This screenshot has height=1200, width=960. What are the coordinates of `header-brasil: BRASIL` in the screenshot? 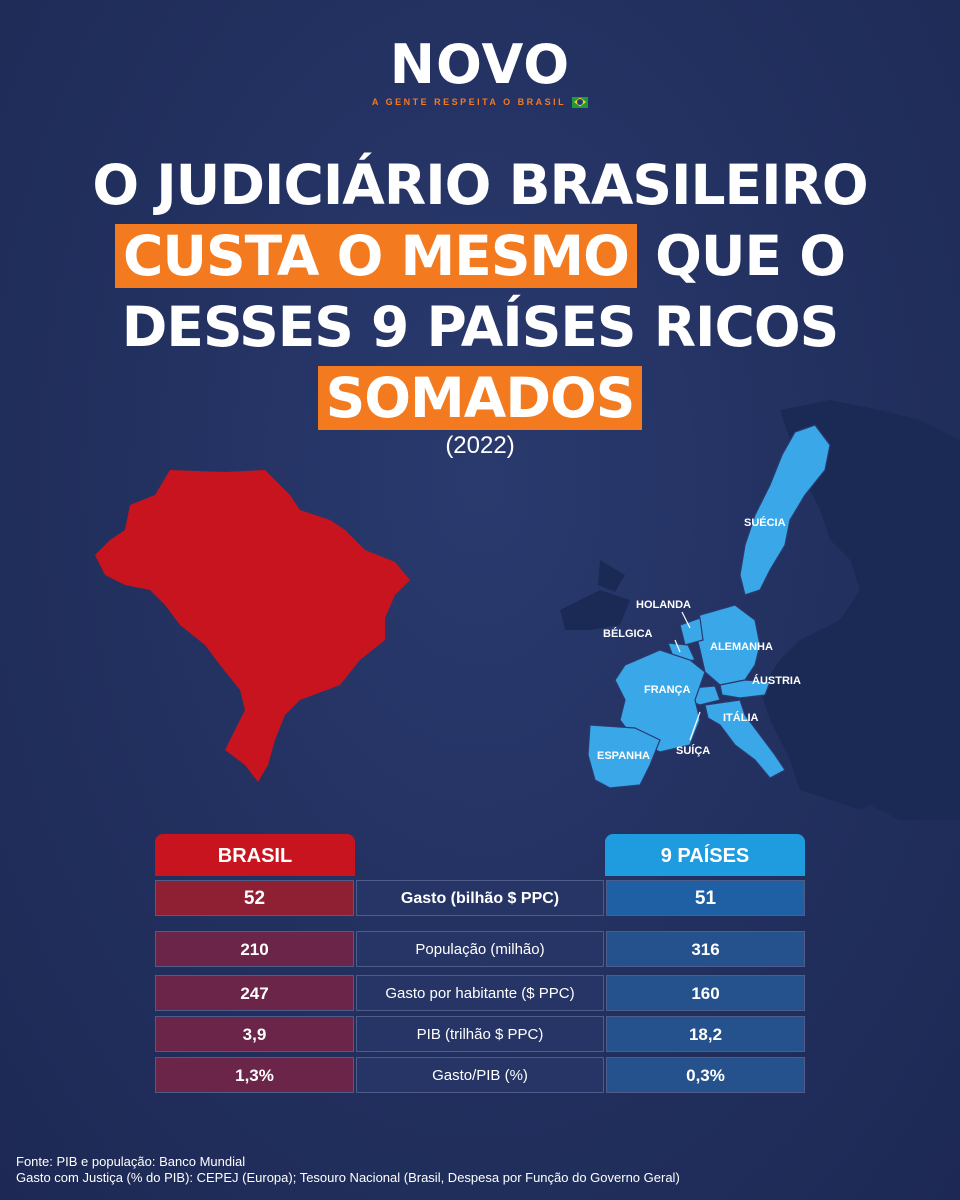 It's located at (255, 855).